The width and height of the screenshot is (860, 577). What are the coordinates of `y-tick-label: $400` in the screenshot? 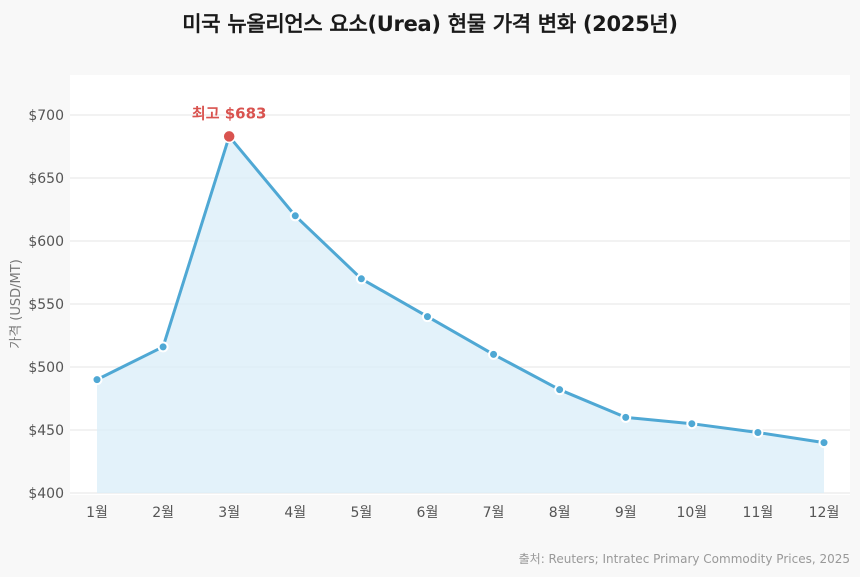 It's located at (46, 494).